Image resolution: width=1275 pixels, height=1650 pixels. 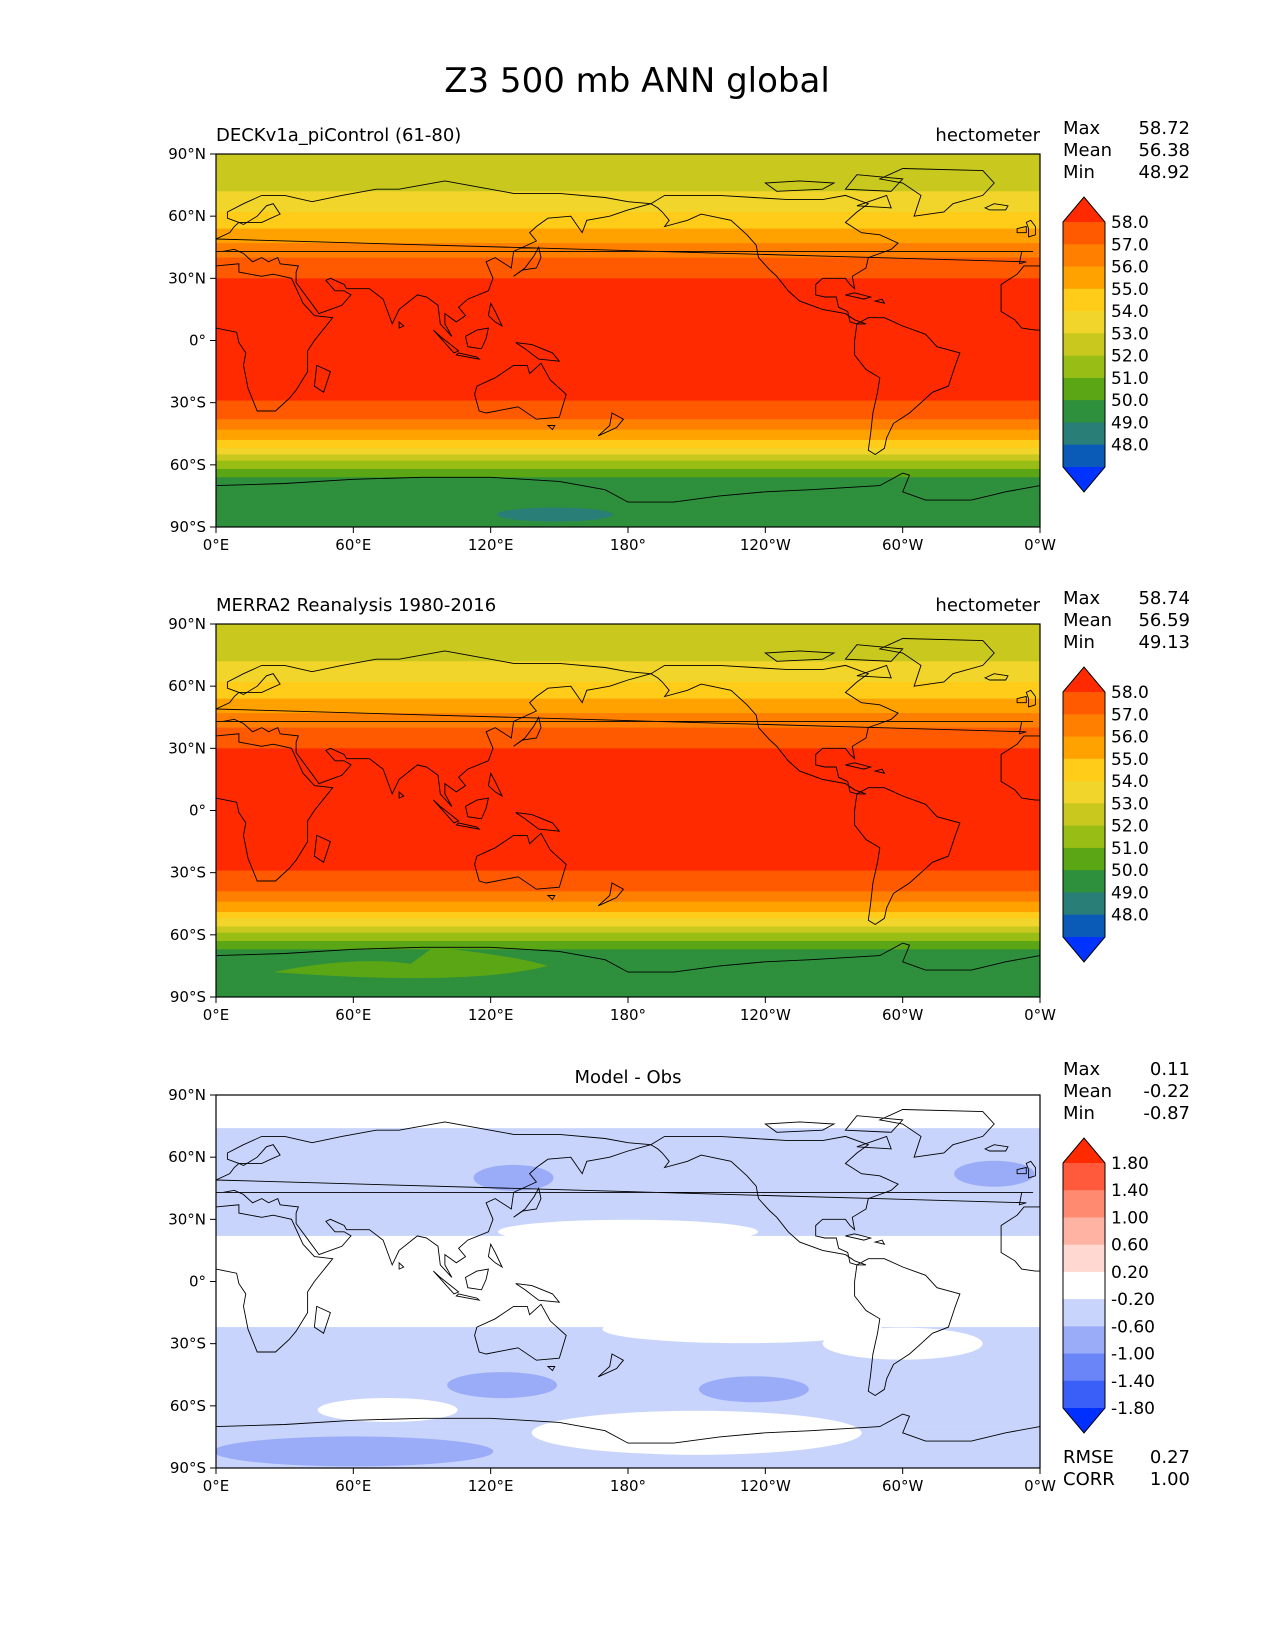 What do you see at coordinates (1130, 916) in the screenshot?
I see `colorbar-label: 48.0` at bounding box center [1130, 916].